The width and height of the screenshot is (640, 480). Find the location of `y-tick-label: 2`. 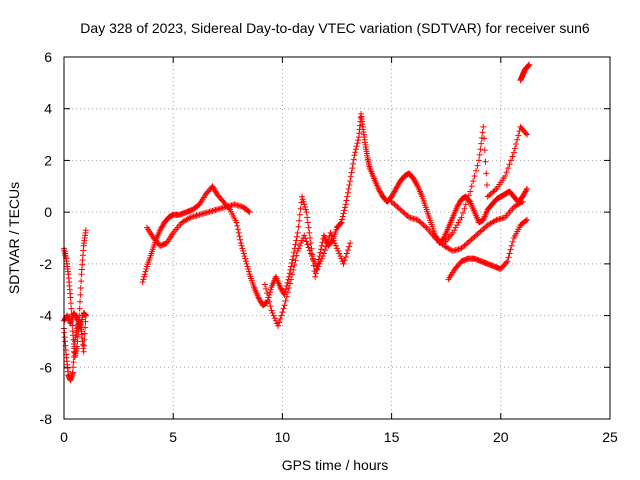

y-tick-label: 2 is located at coordinates (48, 160).